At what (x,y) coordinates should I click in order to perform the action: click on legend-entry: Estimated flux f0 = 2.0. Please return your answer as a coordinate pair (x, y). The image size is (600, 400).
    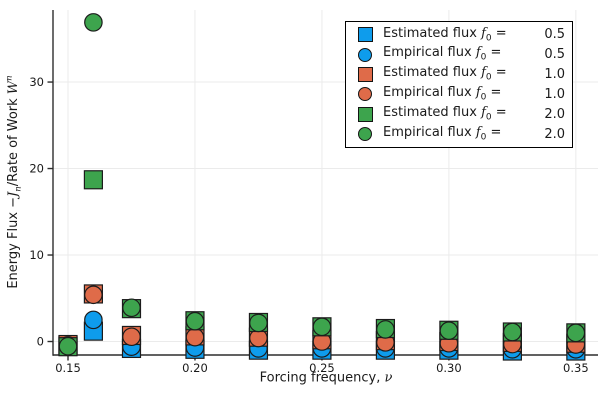
    Looking at the image, I should click on (459, 114).